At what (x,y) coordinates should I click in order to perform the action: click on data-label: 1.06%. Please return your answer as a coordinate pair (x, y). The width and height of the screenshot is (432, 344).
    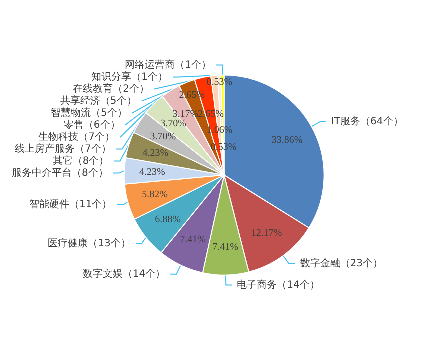
    Looking at the image, I should click on (219, 130).